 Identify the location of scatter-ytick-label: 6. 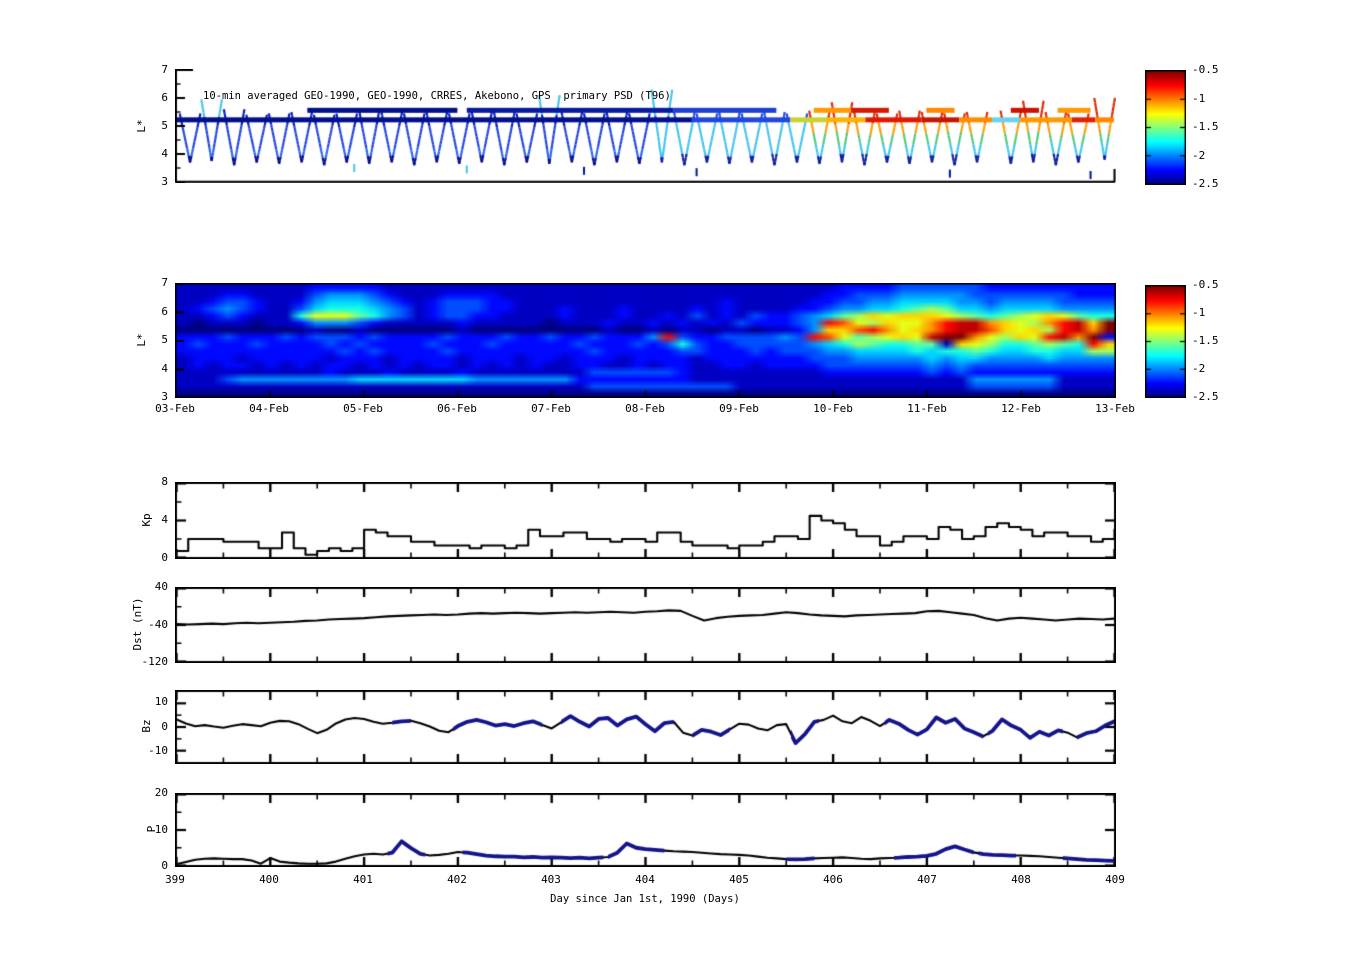
(164, 97).